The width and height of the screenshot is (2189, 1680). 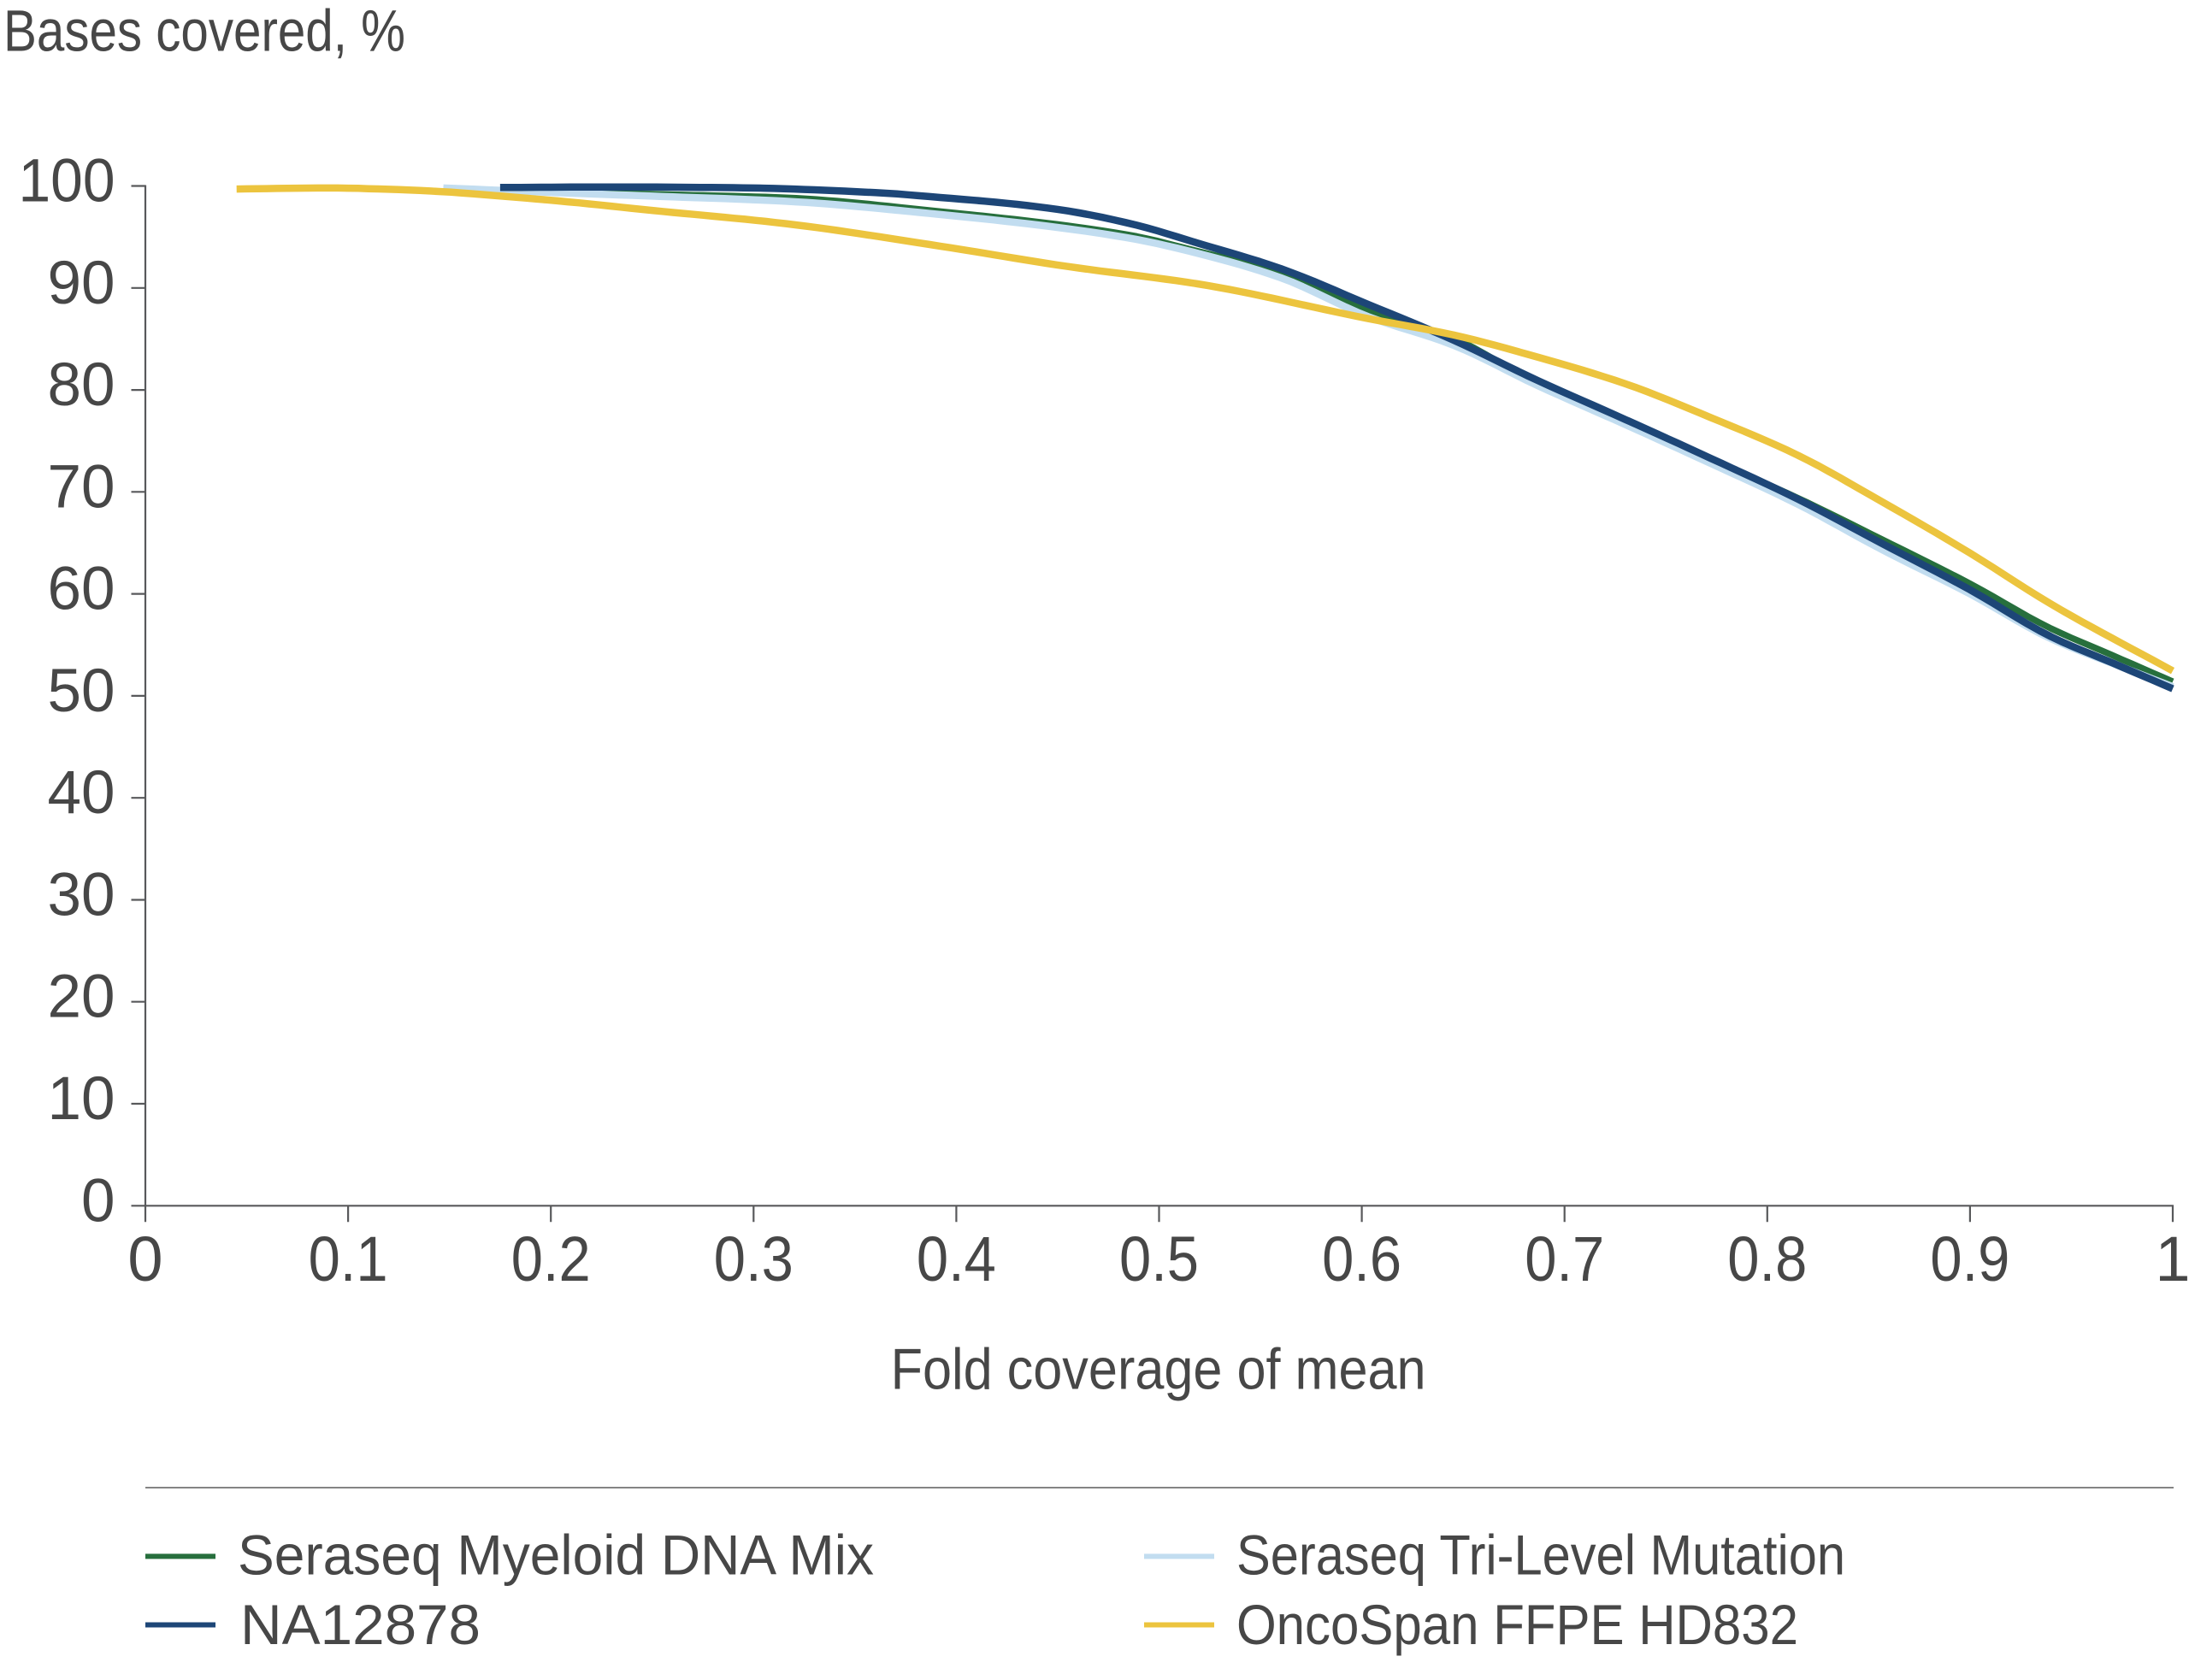 What do you see at coordinates (1564, 1258) in the screenshot?
I see `svg-text: 0.7` at bounding box center [1564, 1258].